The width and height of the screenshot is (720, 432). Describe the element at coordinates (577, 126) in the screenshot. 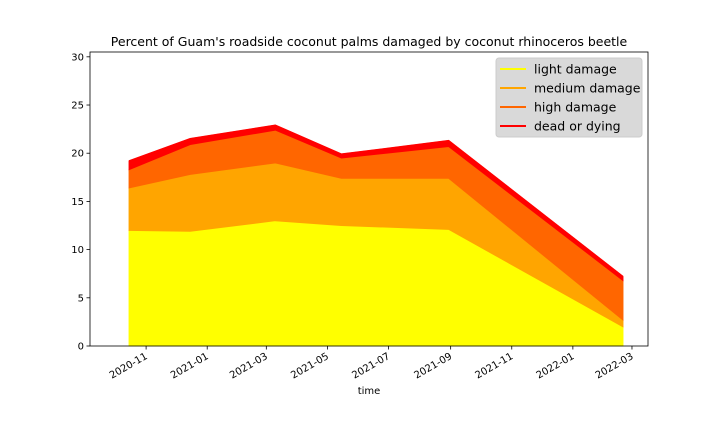

I see `legend-label-dead-or-dying: dead or dying` at that location.